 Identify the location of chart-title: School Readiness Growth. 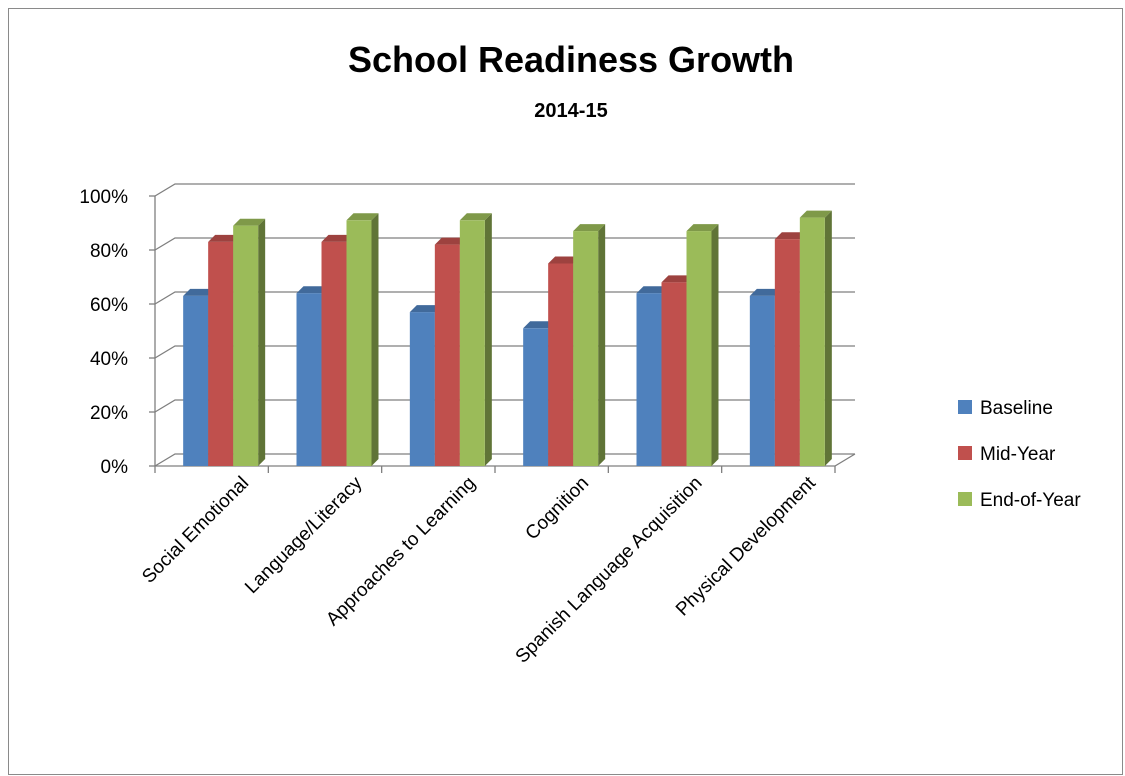
(571, 59).